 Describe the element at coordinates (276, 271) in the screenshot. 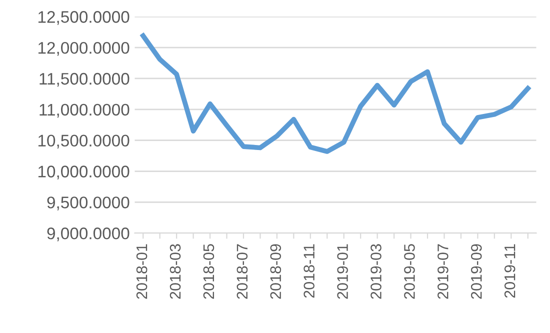

I see `x-tick-label: 2018-09` at that location.